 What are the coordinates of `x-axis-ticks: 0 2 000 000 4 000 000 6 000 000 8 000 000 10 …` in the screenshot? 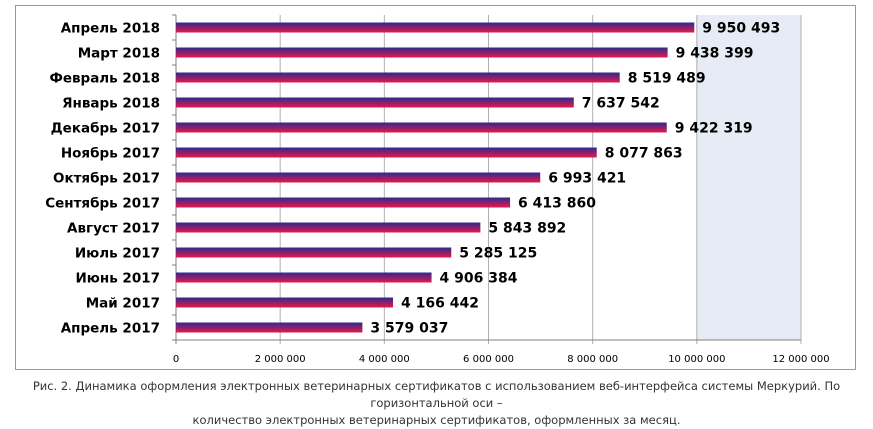 It's located at (501, 359).